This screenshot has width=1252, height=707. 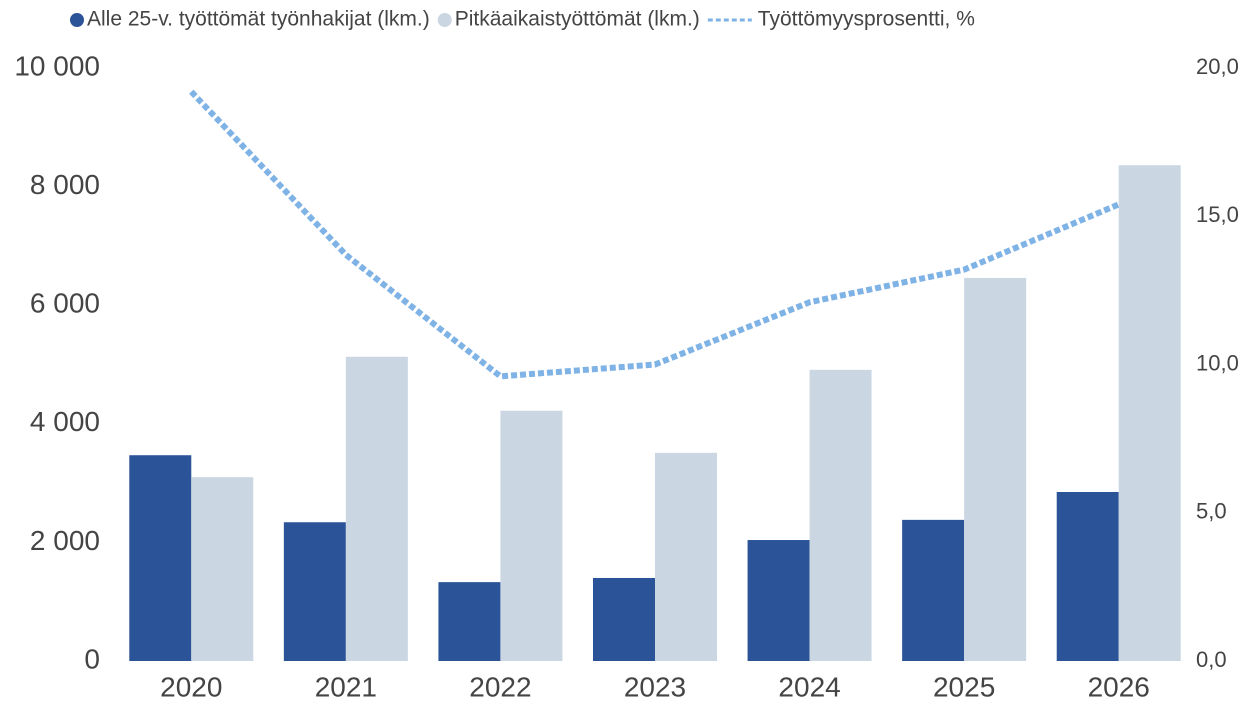 What do you see at coordinates (65, 421) in the screenshot?
I see `y-tick-label: 4 000` at bounding box center [65, 421].